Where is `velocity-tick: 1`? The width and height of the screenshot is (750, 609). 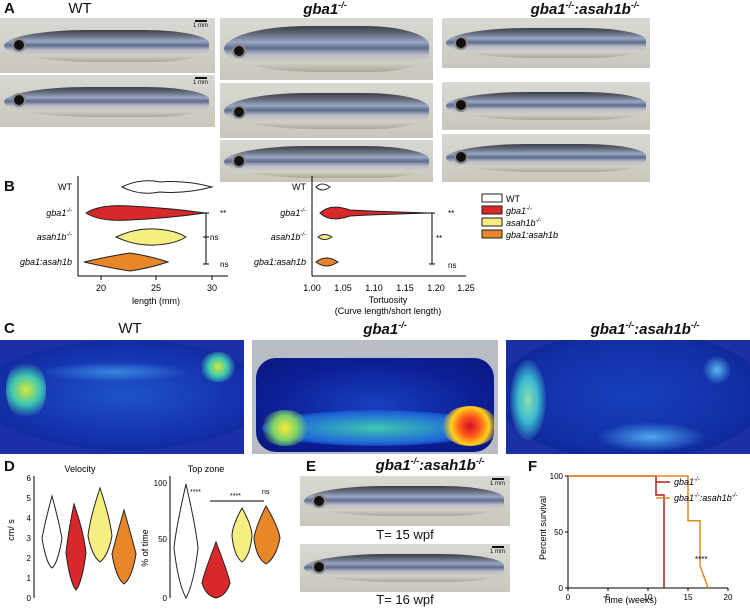
velocity-tick: 1 is located at coordinates (29, 578).